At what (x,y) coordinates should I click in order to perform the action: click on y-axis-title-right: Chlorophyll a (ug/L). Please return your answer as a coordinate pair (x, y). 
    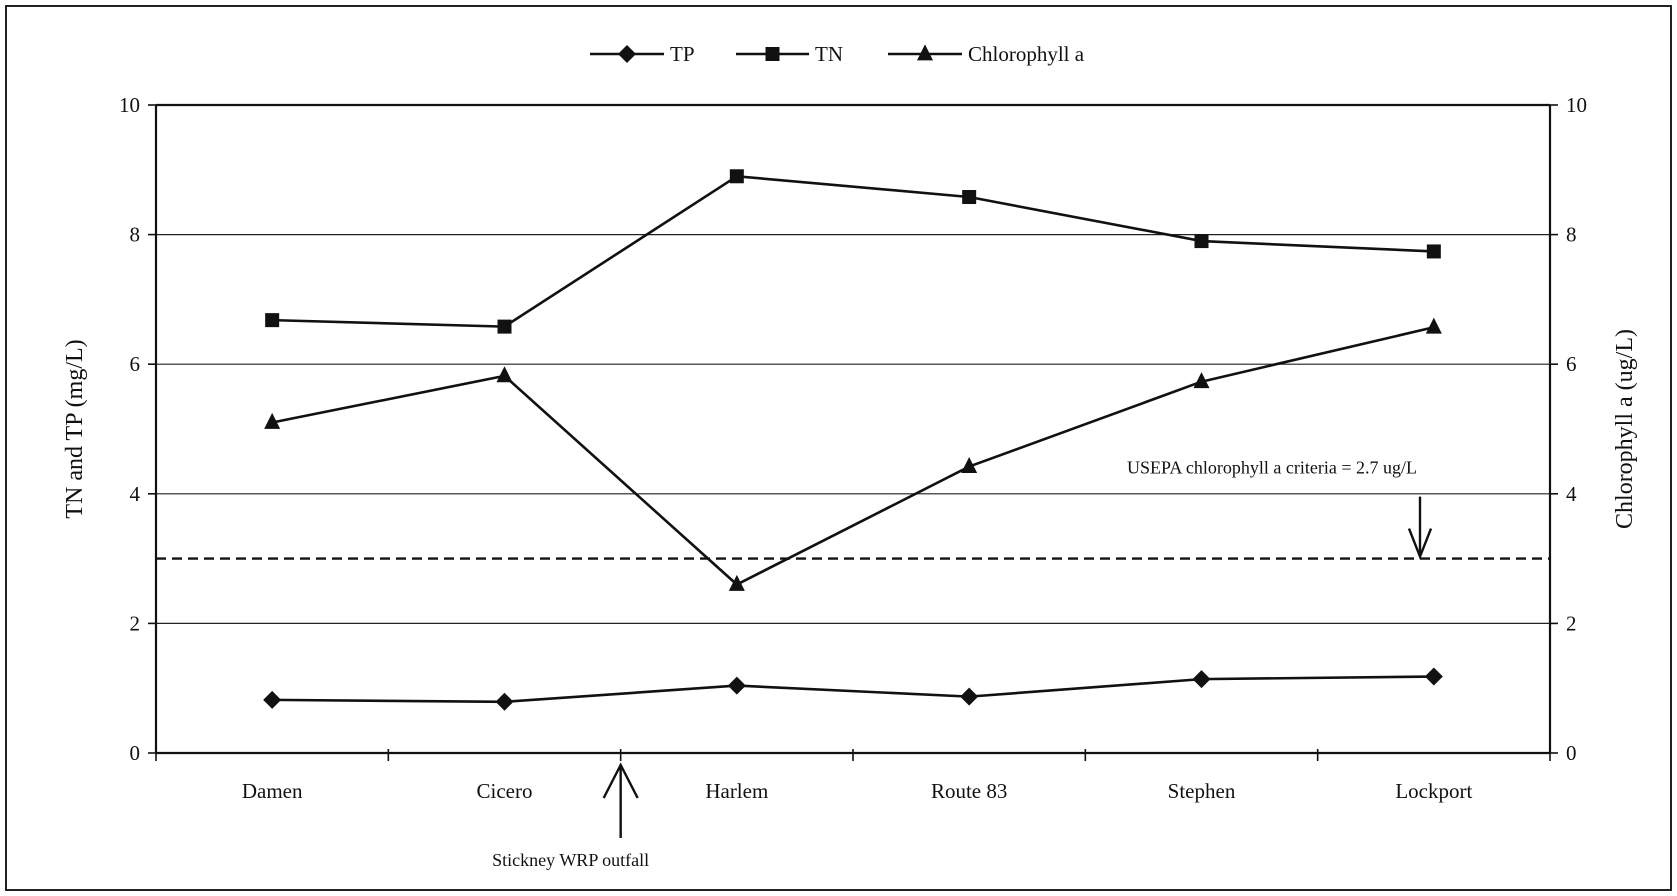
    Looking at the image, I should click on (1625, 429).